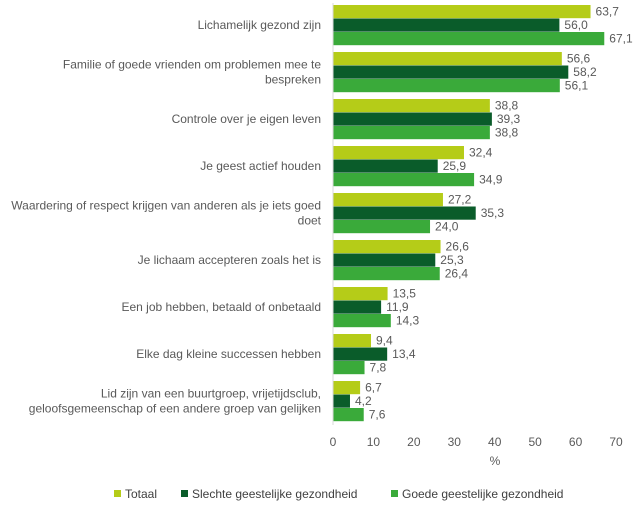 This screenshot has width=640, height=506. What do you see at coordinates (397, 307) in the screenshot?
I see `value-label: 11,9` at bounding box center [397, 307].